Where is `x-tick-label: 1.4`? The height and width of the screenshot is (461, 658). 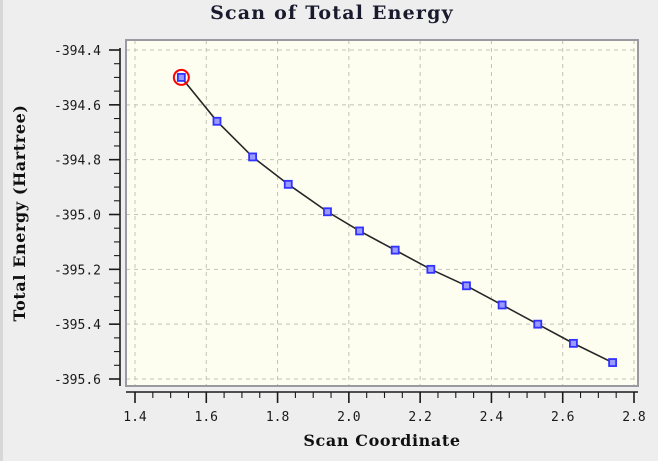
x-tick-label: 1.4 is located at coordinates (135, 417).